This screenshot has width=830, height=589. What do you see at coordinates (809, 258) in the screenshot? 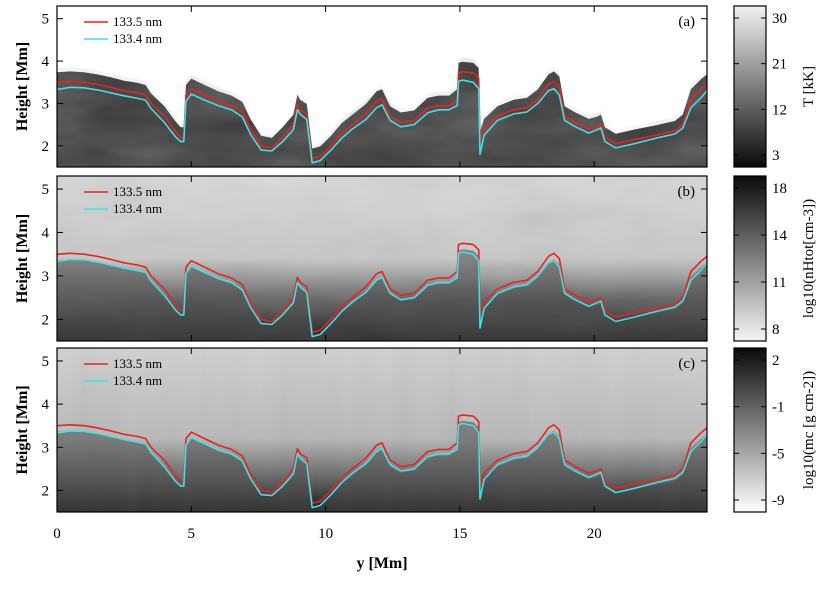
I see `colorbar-label: log10(nHtot[cm-3])` at bounding box center [809, 258].